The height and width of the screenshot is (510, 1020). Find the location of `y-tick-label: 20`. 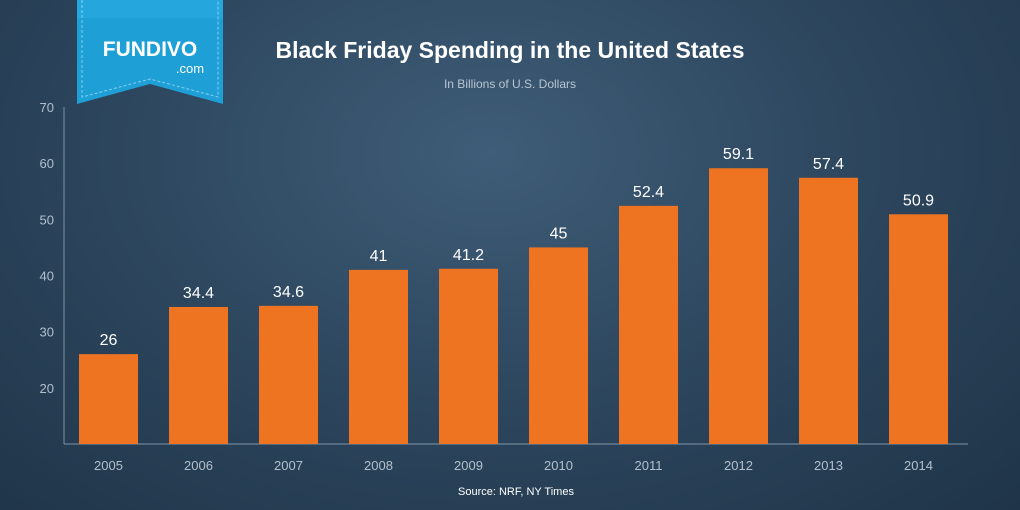

y-tick-label: 20 is located at coordinates (47, 388).